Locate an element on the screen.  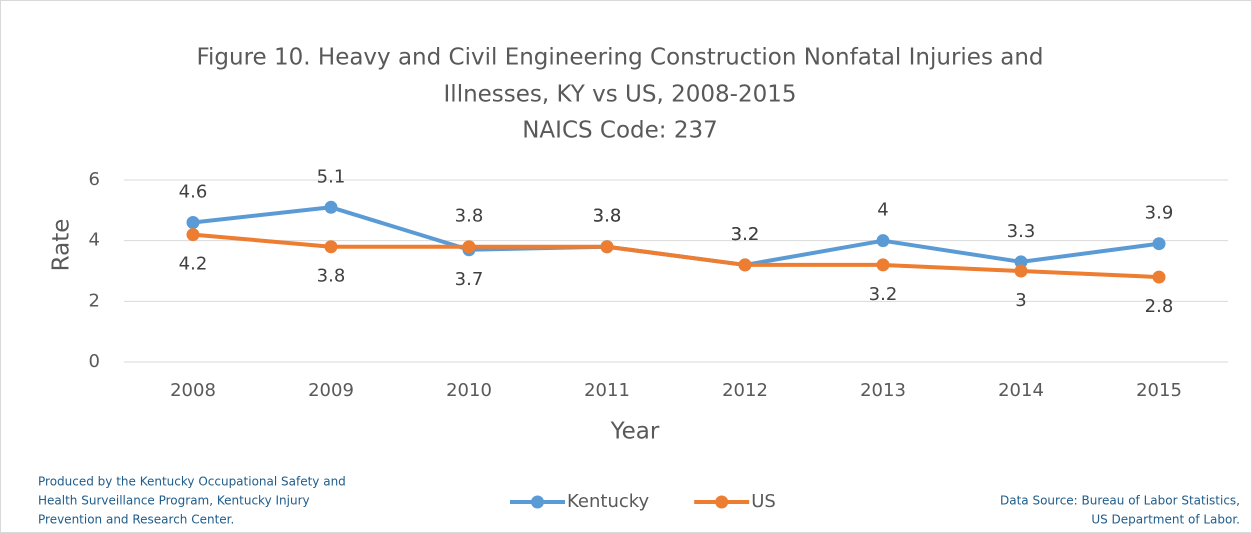
series-line is located at coordinates (676, 256).